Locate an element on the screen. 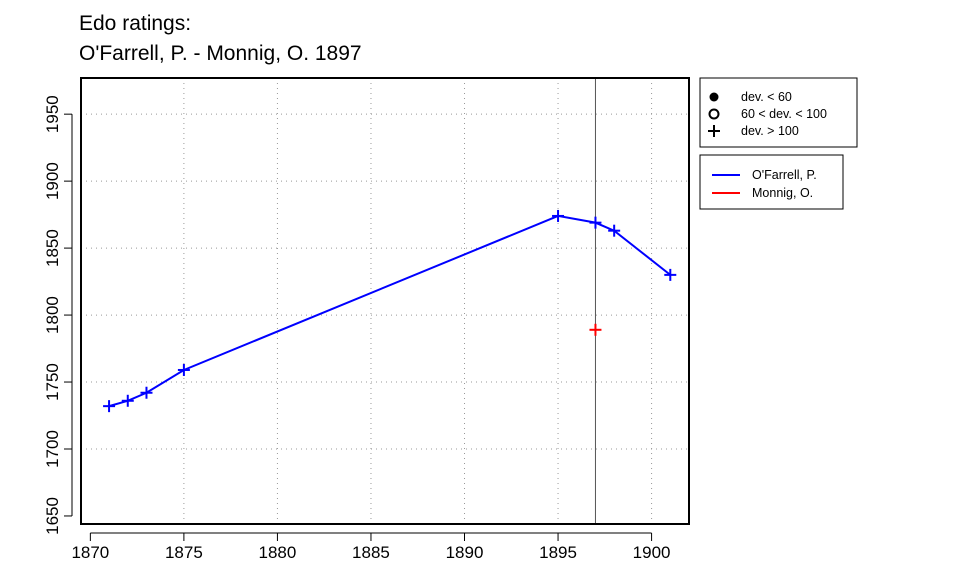  filled-circle-icon is located at coordinates (714, 97).